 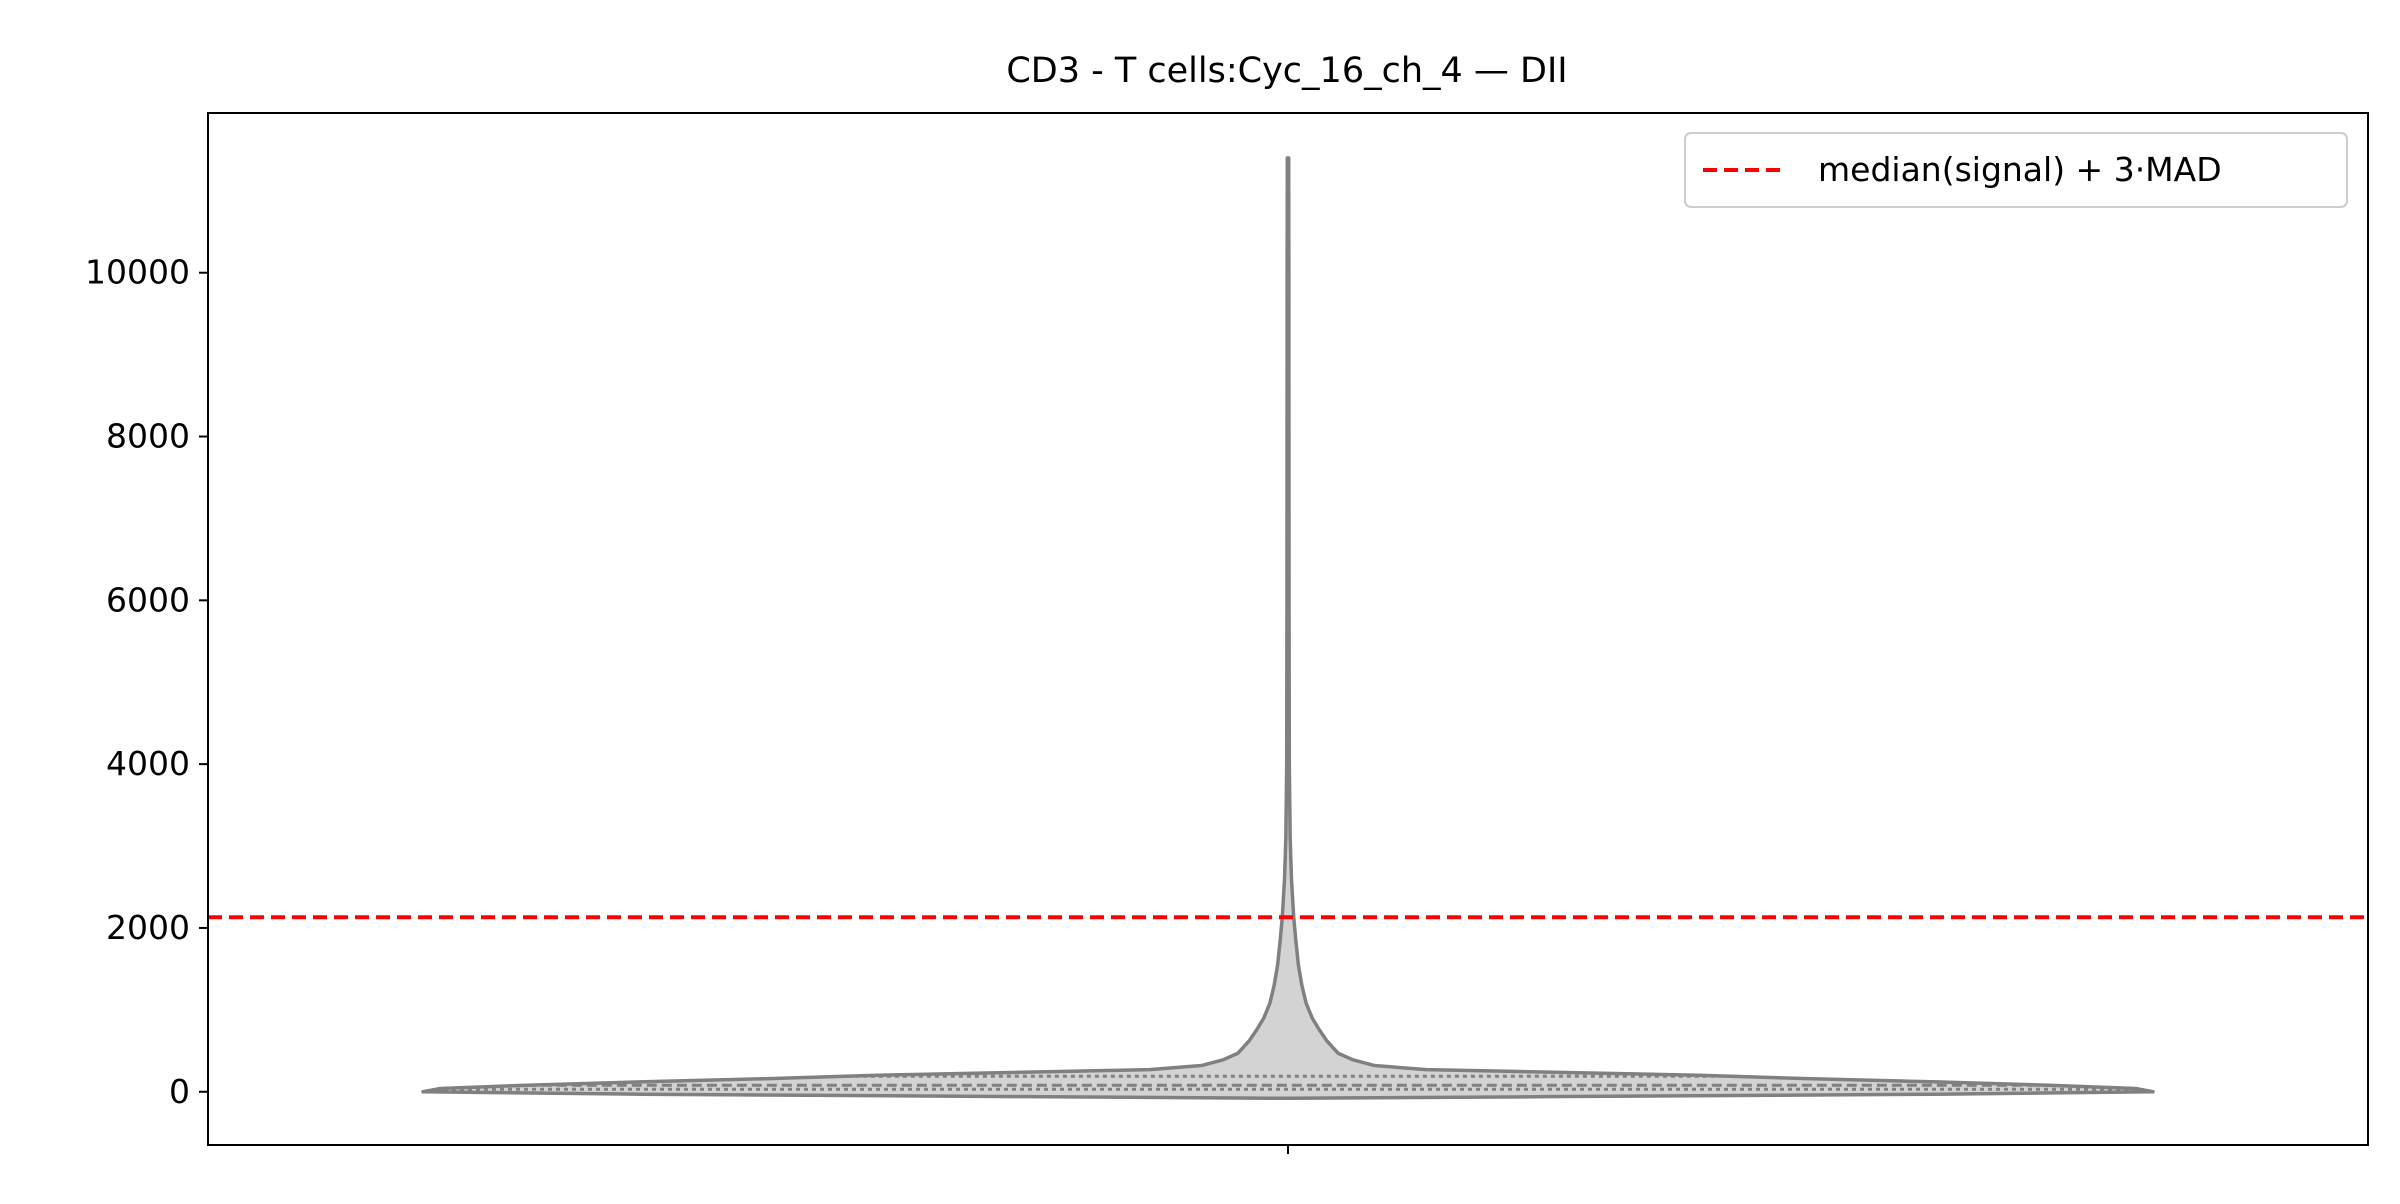 What do you see at coordinates (1286, 71) in the screenshot?
I see `chart-title: CD3 - T cells:Cyc_16_ch_4 — DII` at bounding box center [1286, 71].